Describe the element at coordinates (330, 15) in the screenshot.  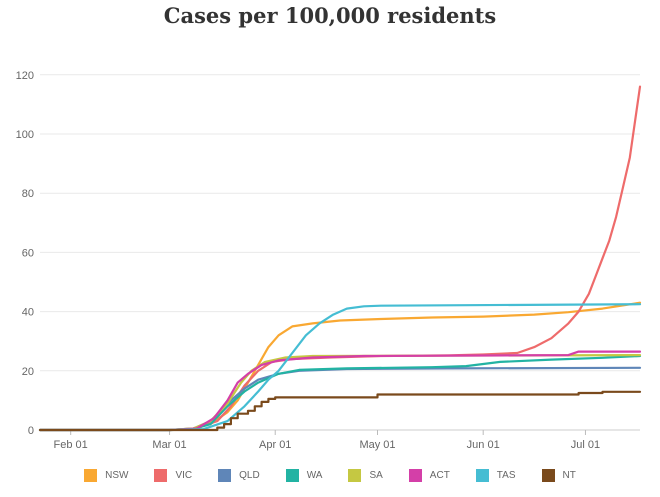
I see `chart-title: Cases per 100,000 residents` at that location.